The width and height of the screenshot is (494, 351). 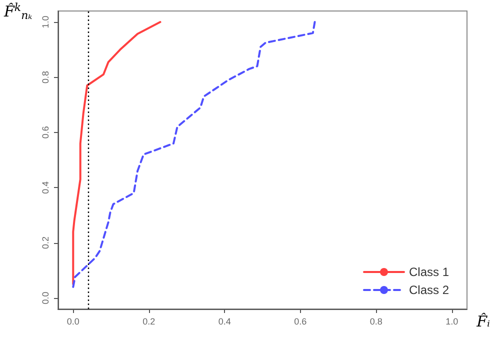 What do you see at coordinates (300, 321) in the screenshot?
I see `x-tick-label: 0.6` at bounding box center [300, 321].